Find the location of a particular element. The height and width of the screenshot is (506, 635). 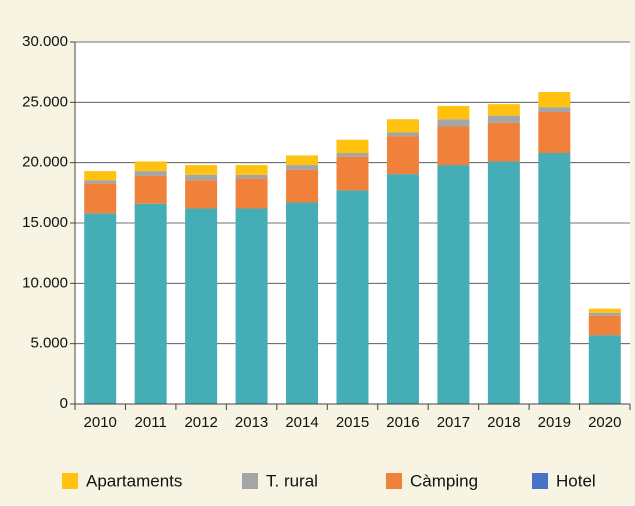

x-tick-label: 2010 is located at coordinates (100, 422).